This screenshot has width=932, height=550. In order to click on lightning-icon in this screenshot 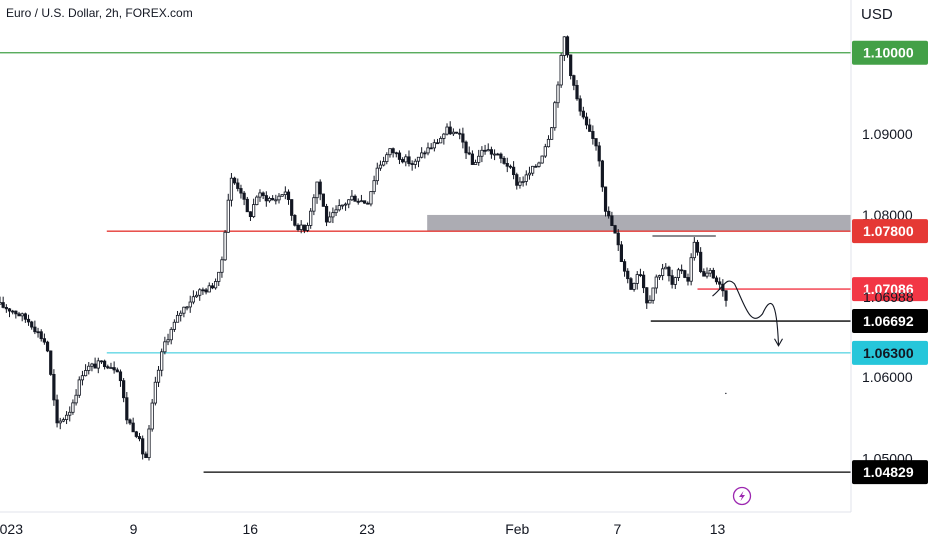, I will do `click(742, 496)`.